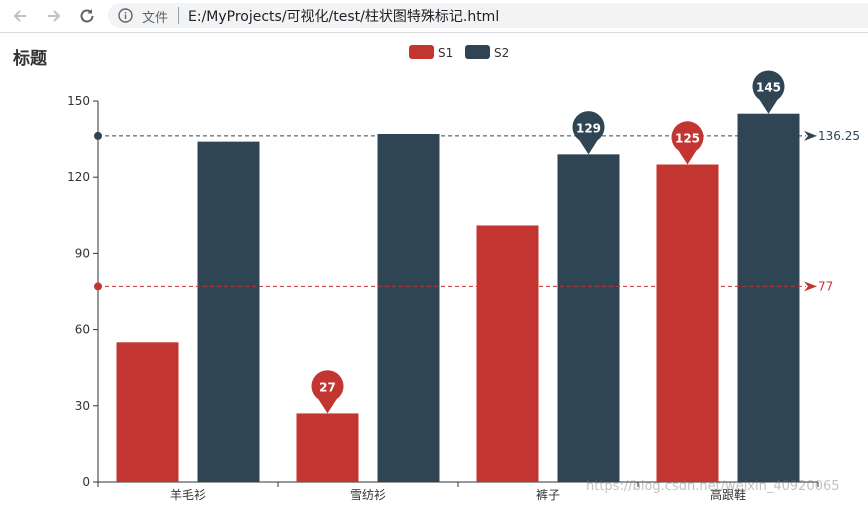  I want to click on legend-swatch-s2, so click(477, 52).